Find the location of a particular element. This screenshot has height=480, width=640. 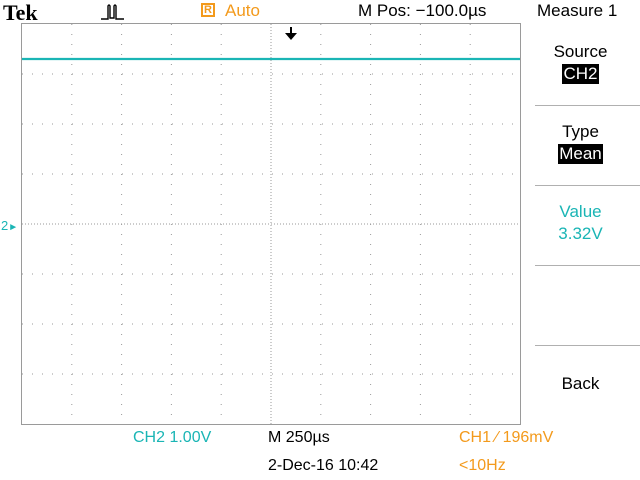

value-display: Value 3.32V is located at coordinates (580, 223).